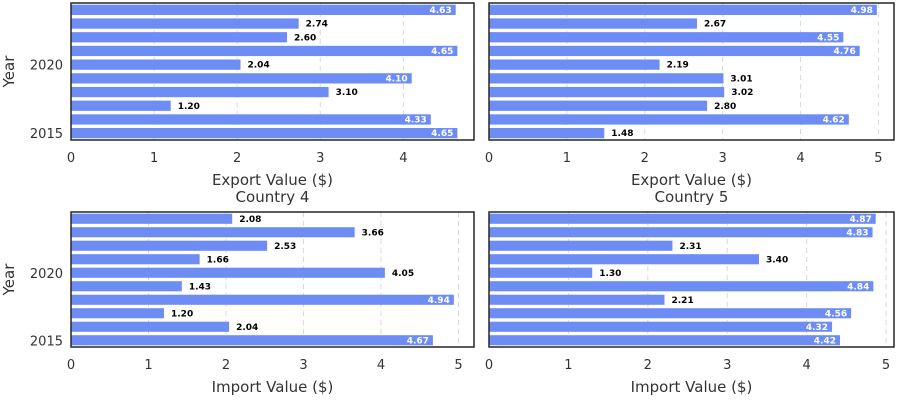 This screenshot has height=400, width=900. What do you see at coordinates (828, 38) in the screenshot?
I see `bar-value-label: 4.55` at bounding box center [828, 38].